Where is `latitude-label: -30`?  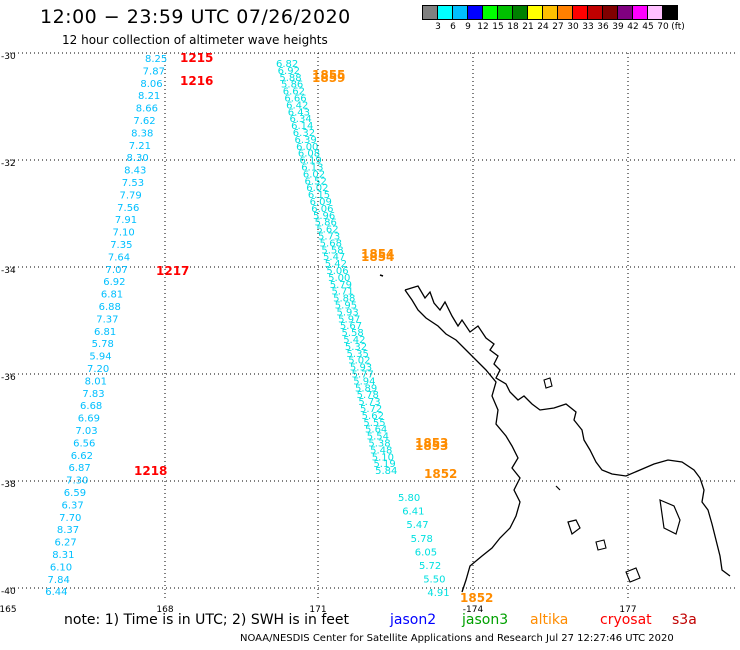 latitude-label: -30 is located at coordinates (8, 57).